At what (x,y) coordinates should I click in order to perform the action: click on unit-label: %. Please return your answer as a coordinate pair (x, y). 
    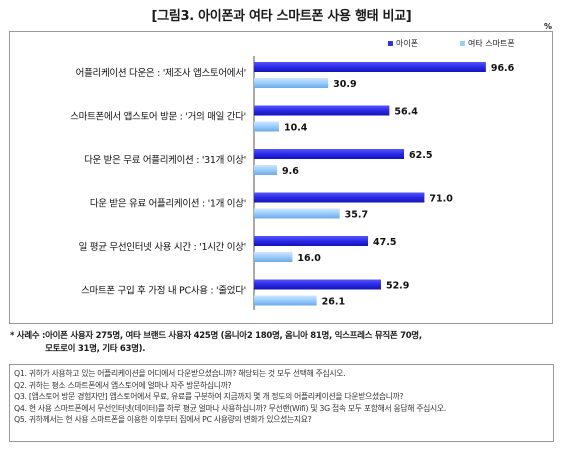
    Looking at the image, I should click on (548, 26).